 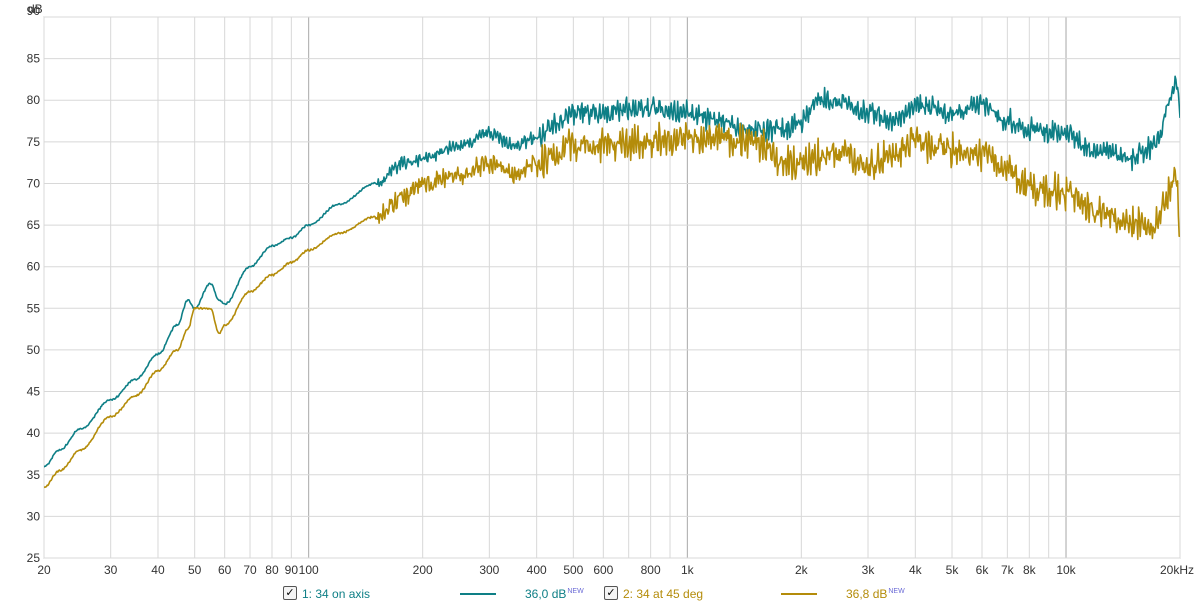 What do you see at coordinates (309, 570) in the screenshot?
I see `x-tick-label: 100` at bounding box center [309, 570].